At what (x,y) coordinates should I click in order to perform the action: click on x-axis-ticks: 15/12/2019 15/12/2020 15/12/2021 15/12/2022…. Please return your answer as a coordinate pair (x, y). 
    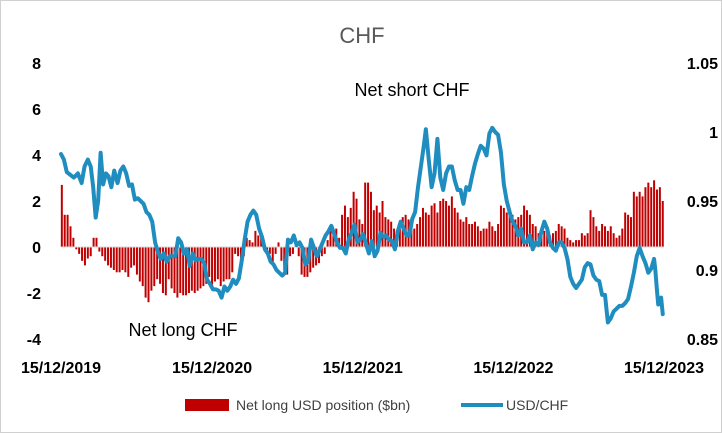
    Looking at the image, I should click on (362, 368).